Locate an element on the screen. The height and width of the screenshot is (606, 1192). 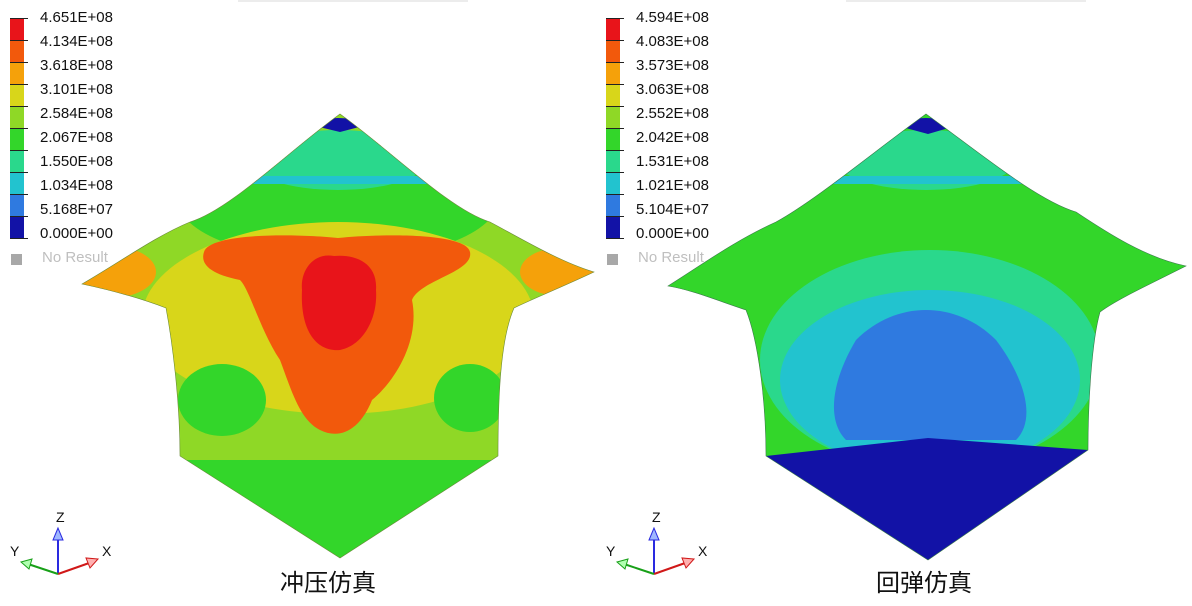
legend-value: 4.651E+08 is located at coordinates (76, 17).